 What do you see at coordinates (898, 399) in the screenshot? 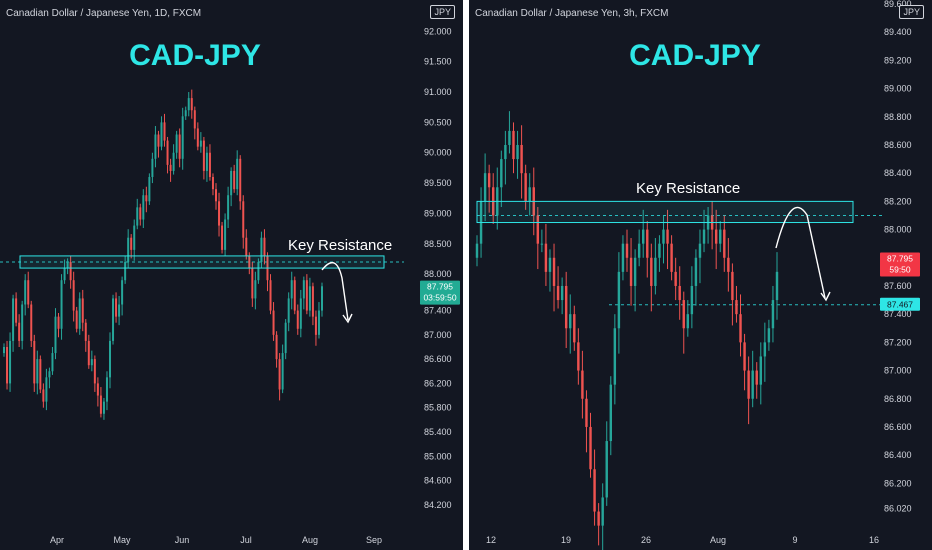
I see `y-tick-label: 86.800` at bounding box center [898, 399].